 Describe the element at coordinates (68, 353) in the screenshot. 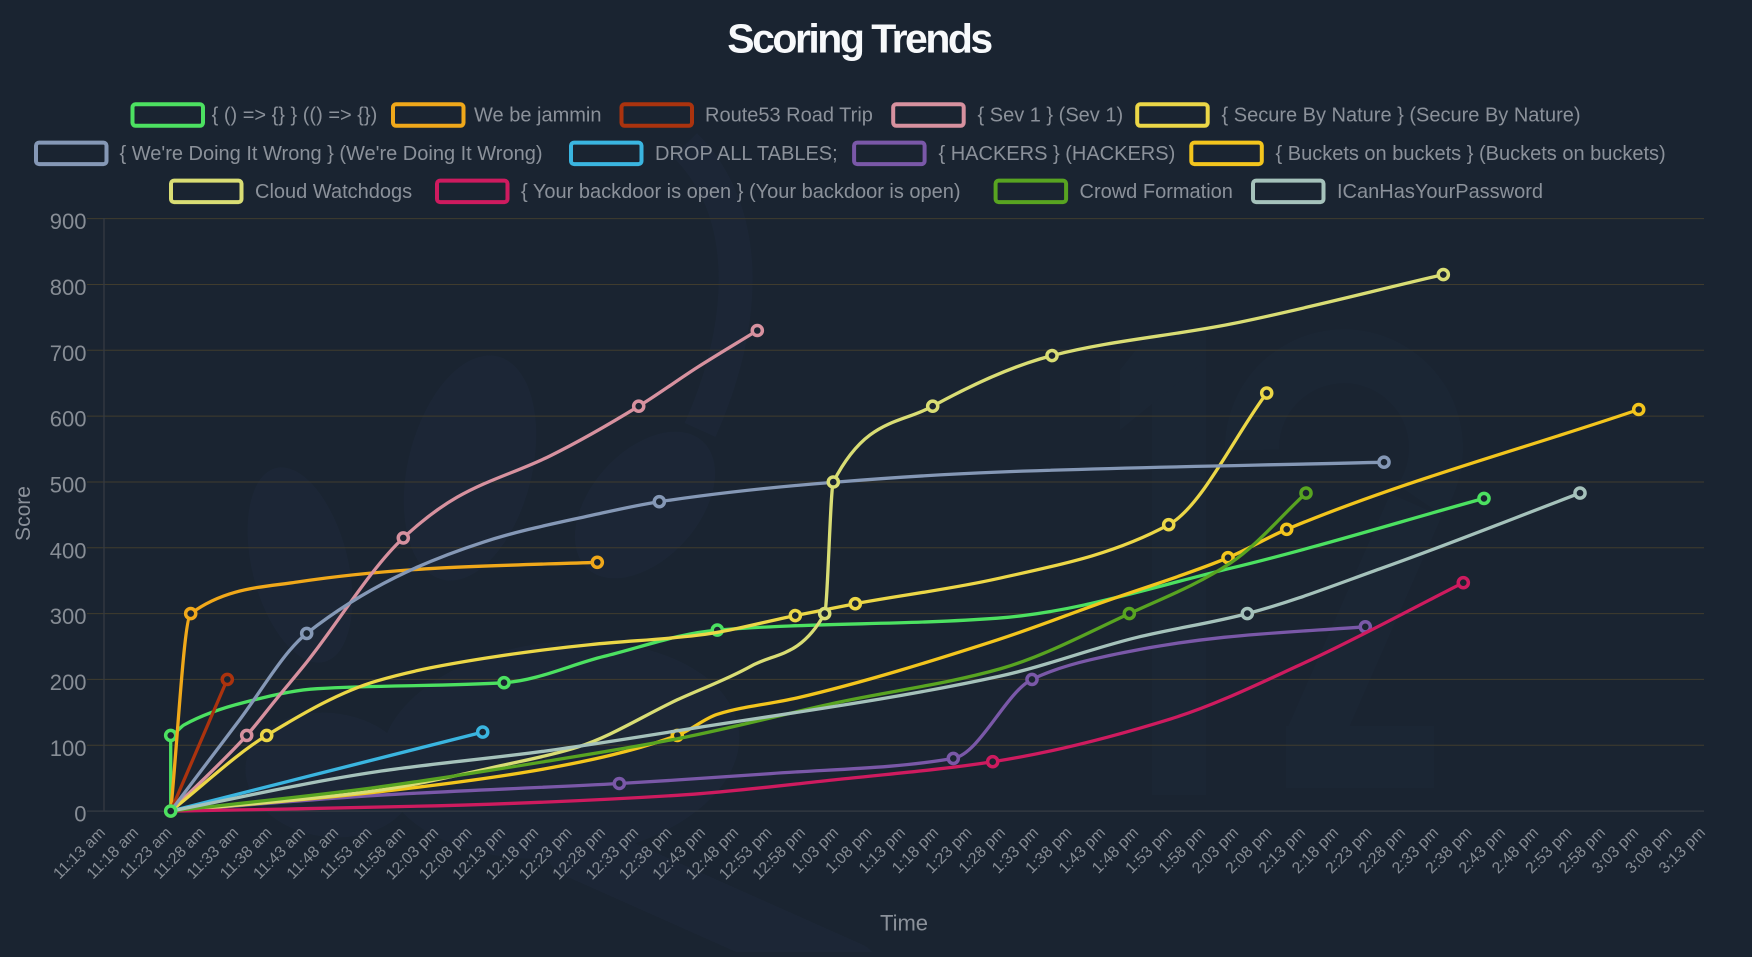

I see `svg-text: 700` at that location.